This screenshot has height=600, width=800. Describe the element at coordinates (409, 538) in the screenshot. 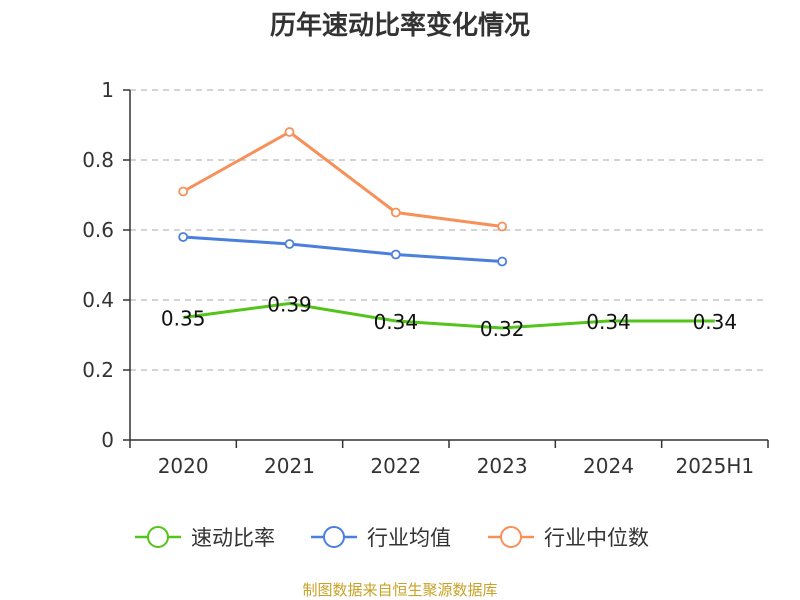

I see `legend-label-1: 行业均值` at that location.